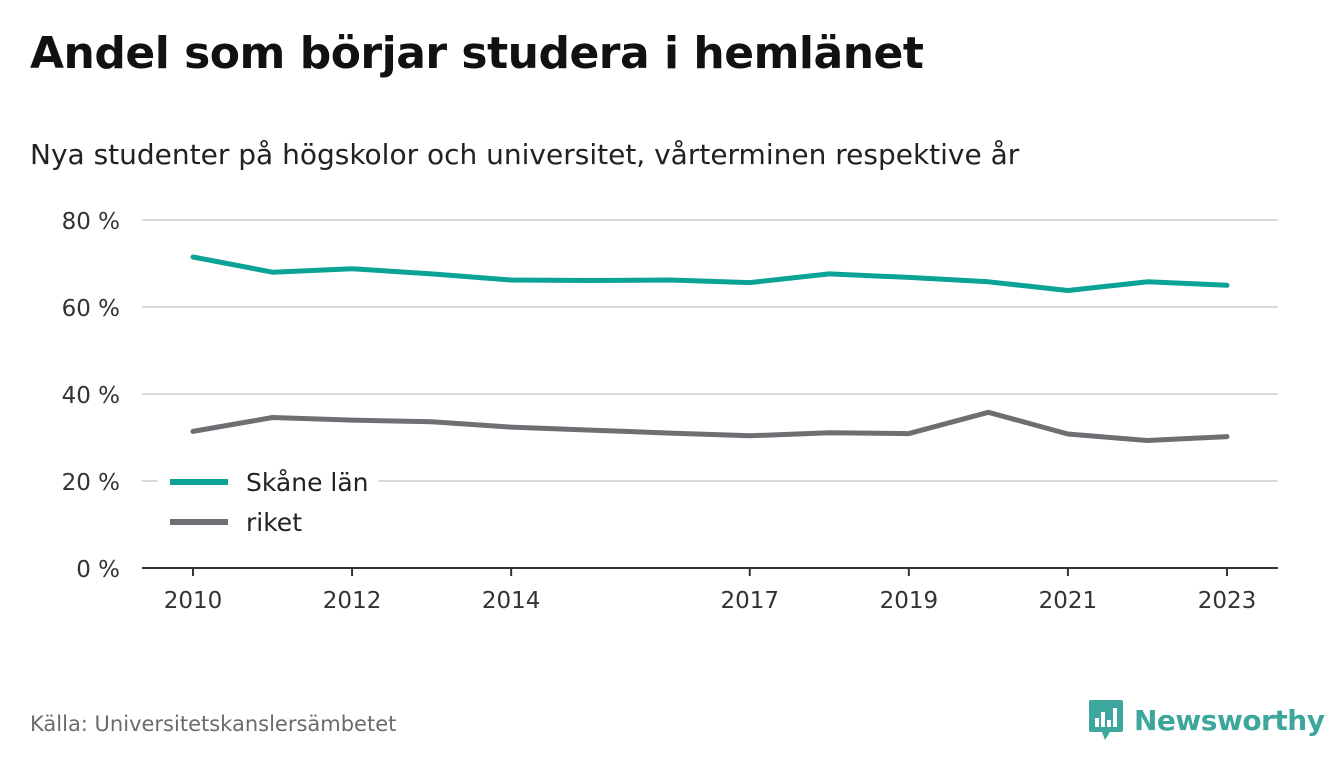 This screenshot has width=1340, height=771. I want to click on legend: Skåne län riket, so click(268, 492).